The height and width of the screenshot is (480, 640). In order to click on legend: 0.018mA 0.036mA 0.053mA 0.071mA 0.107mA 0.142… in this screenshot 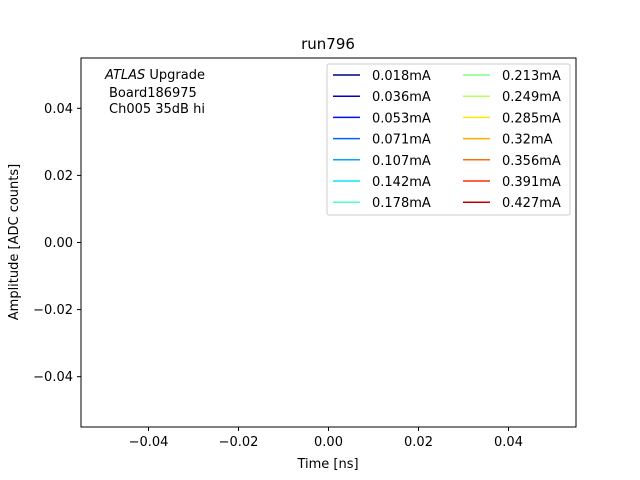, I will do `click(448, 139)`.